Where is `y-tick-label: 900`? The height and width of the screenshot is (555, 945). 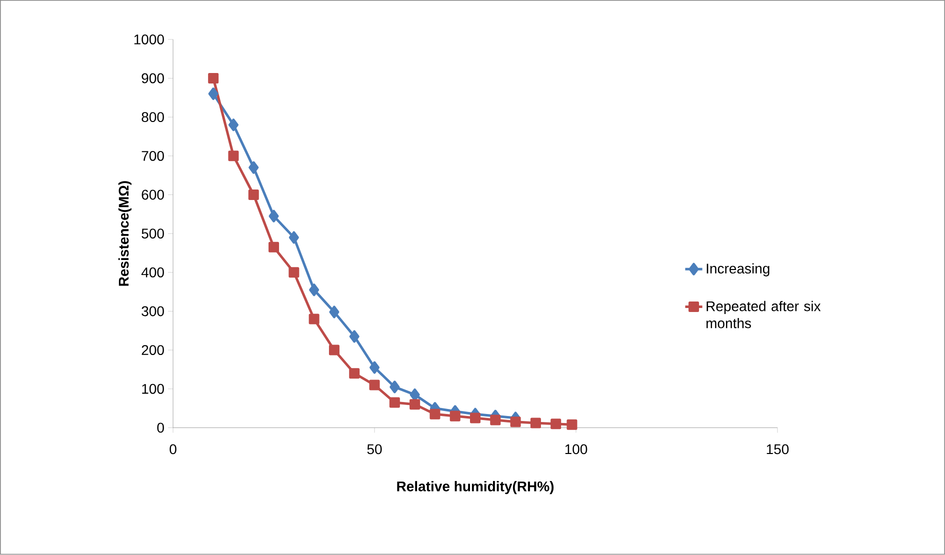 y-tick-label: 900 is located at coordinates (153, 78).